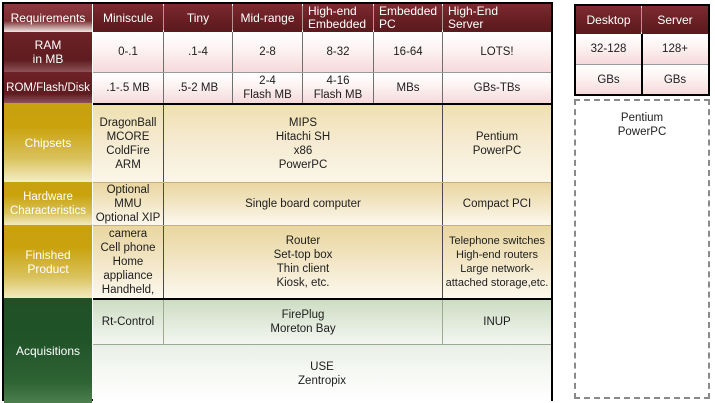 This screenshot has height=403, width=715. What do you see at coordinates (497, 204) in the screenshot?
I see `cell-hw-high-end-server: Compact PCI` at bounding box center [497, 204].